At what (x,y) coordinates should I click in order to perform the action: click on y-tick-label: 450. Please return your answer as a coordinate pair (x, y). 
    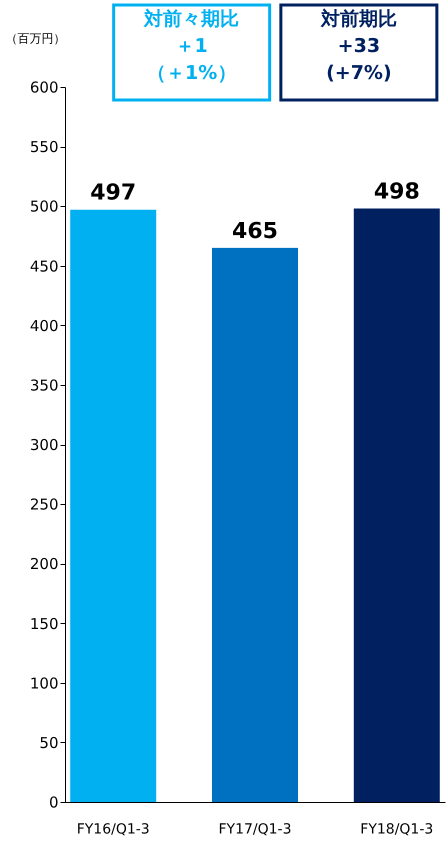
    Looking at the image, I should click on (44, 266).